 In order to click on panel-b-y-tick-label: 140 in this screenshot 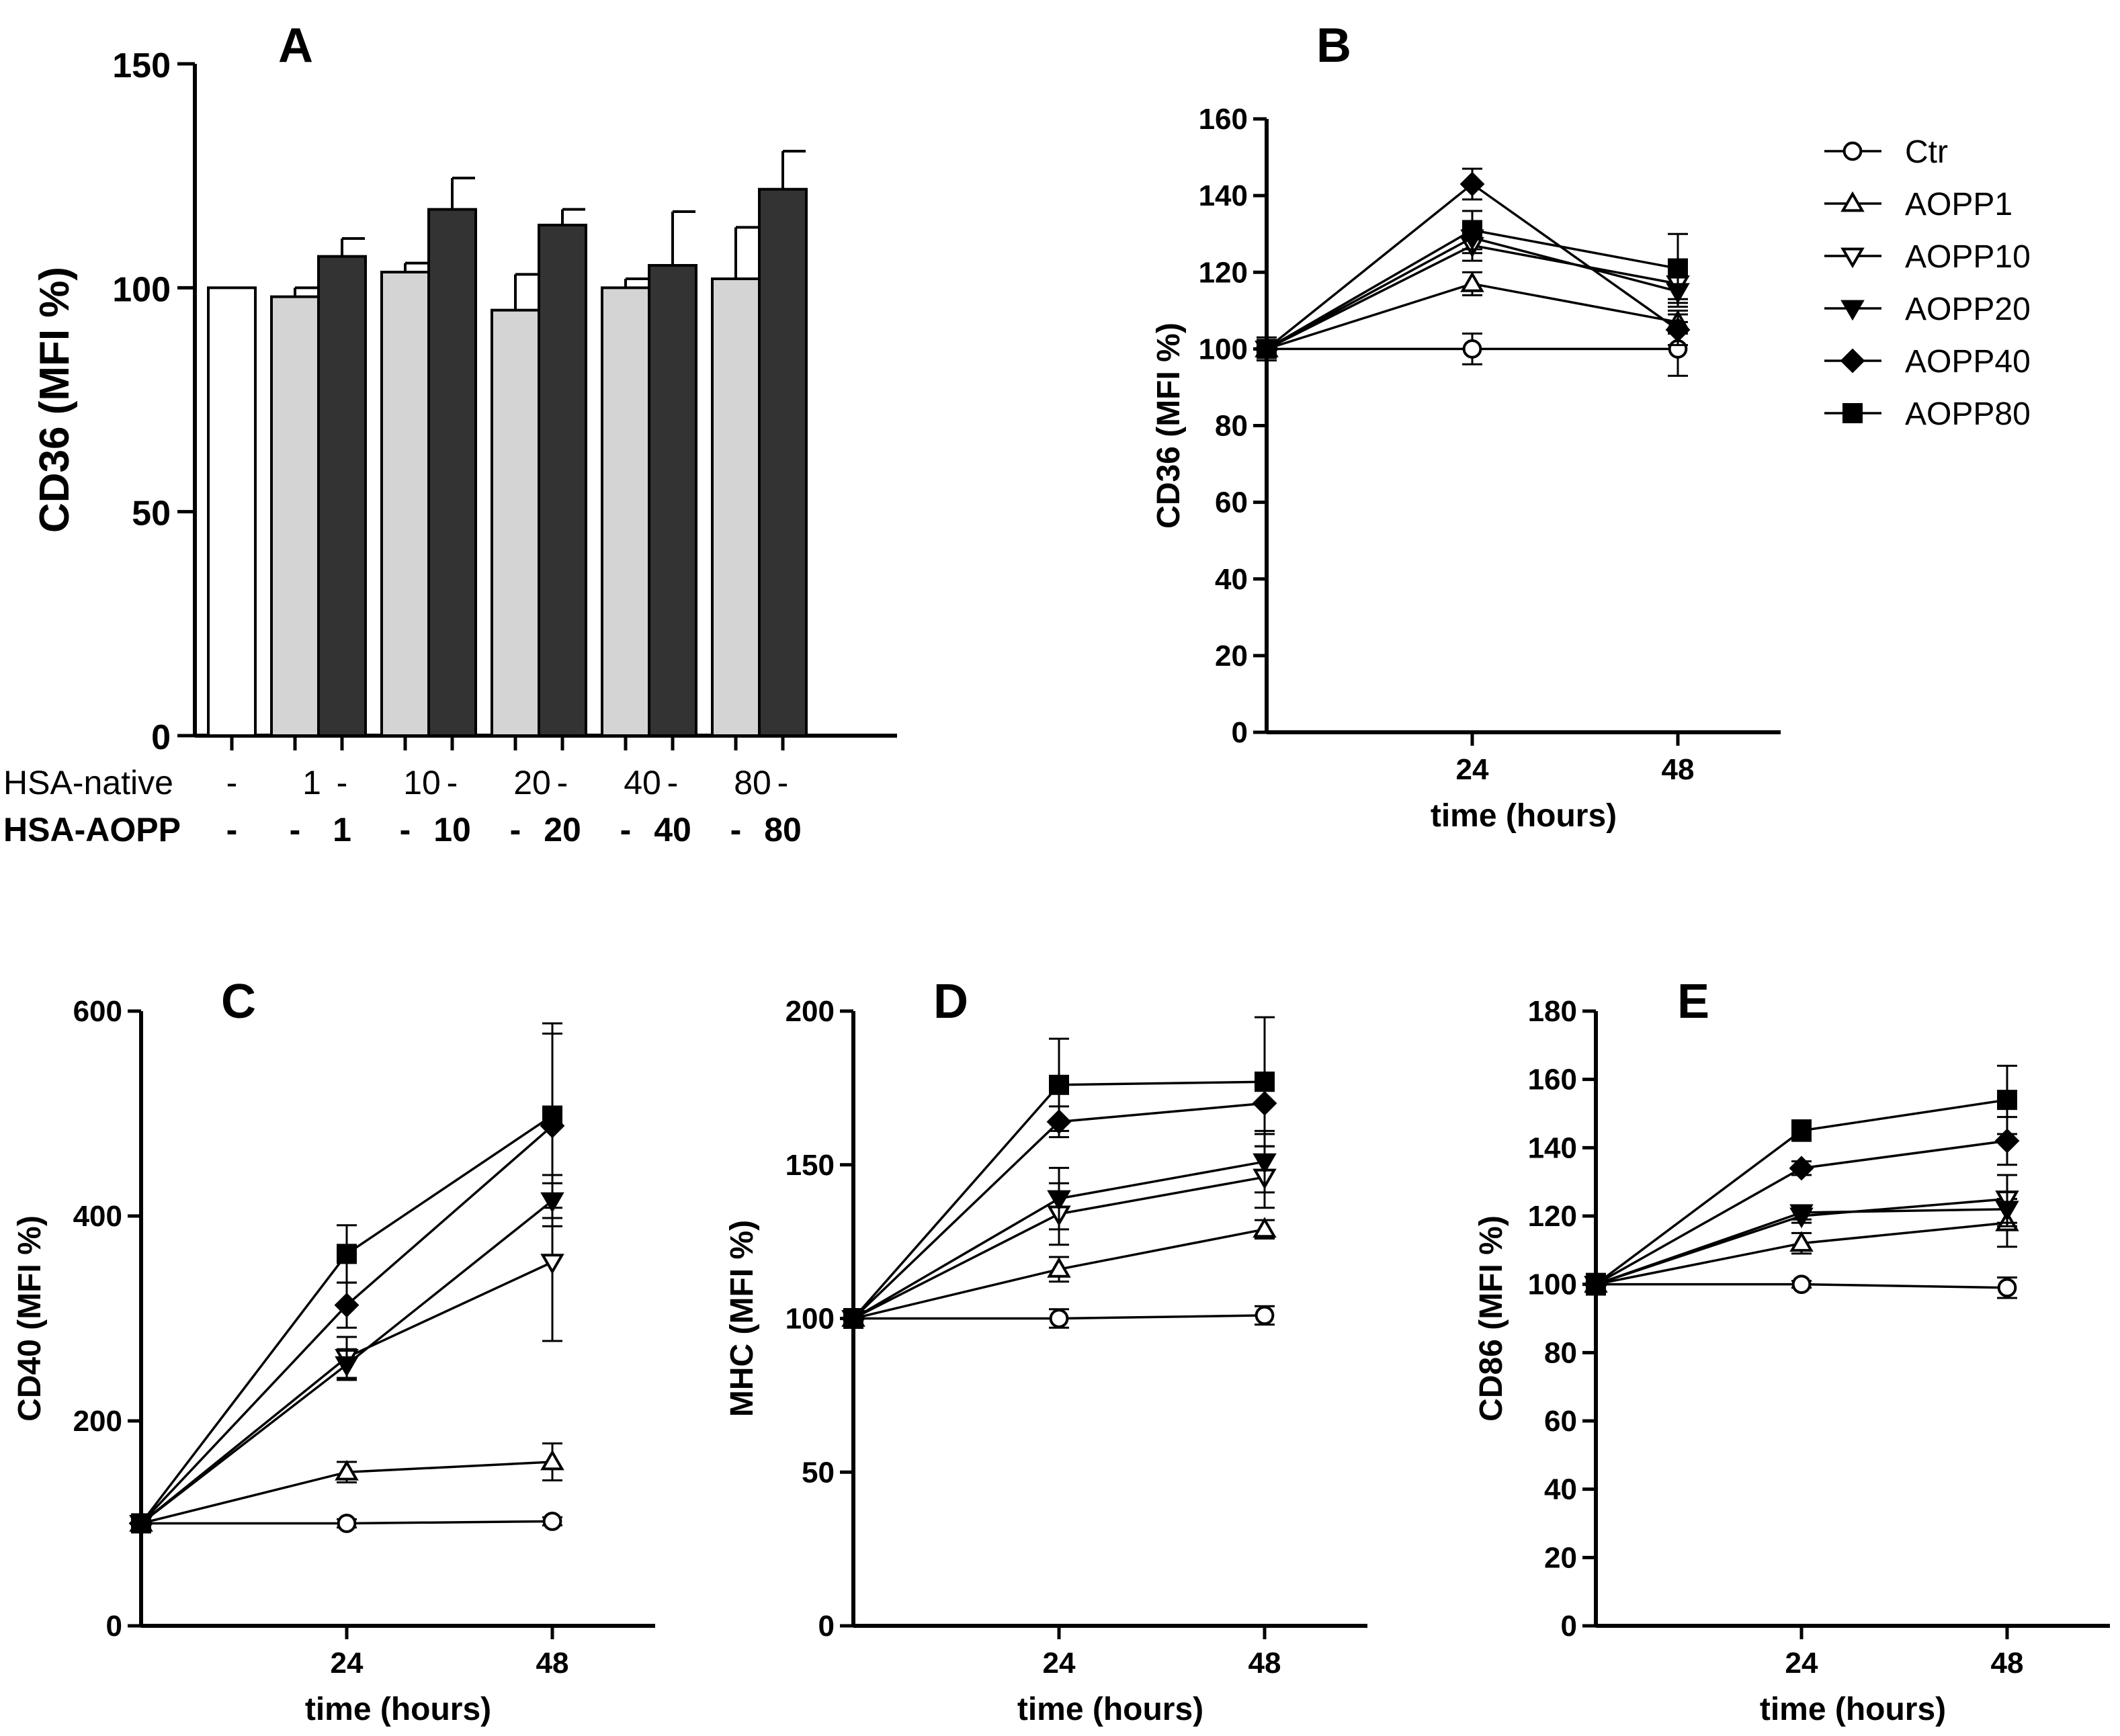, I will do `click(1223, 196)`.